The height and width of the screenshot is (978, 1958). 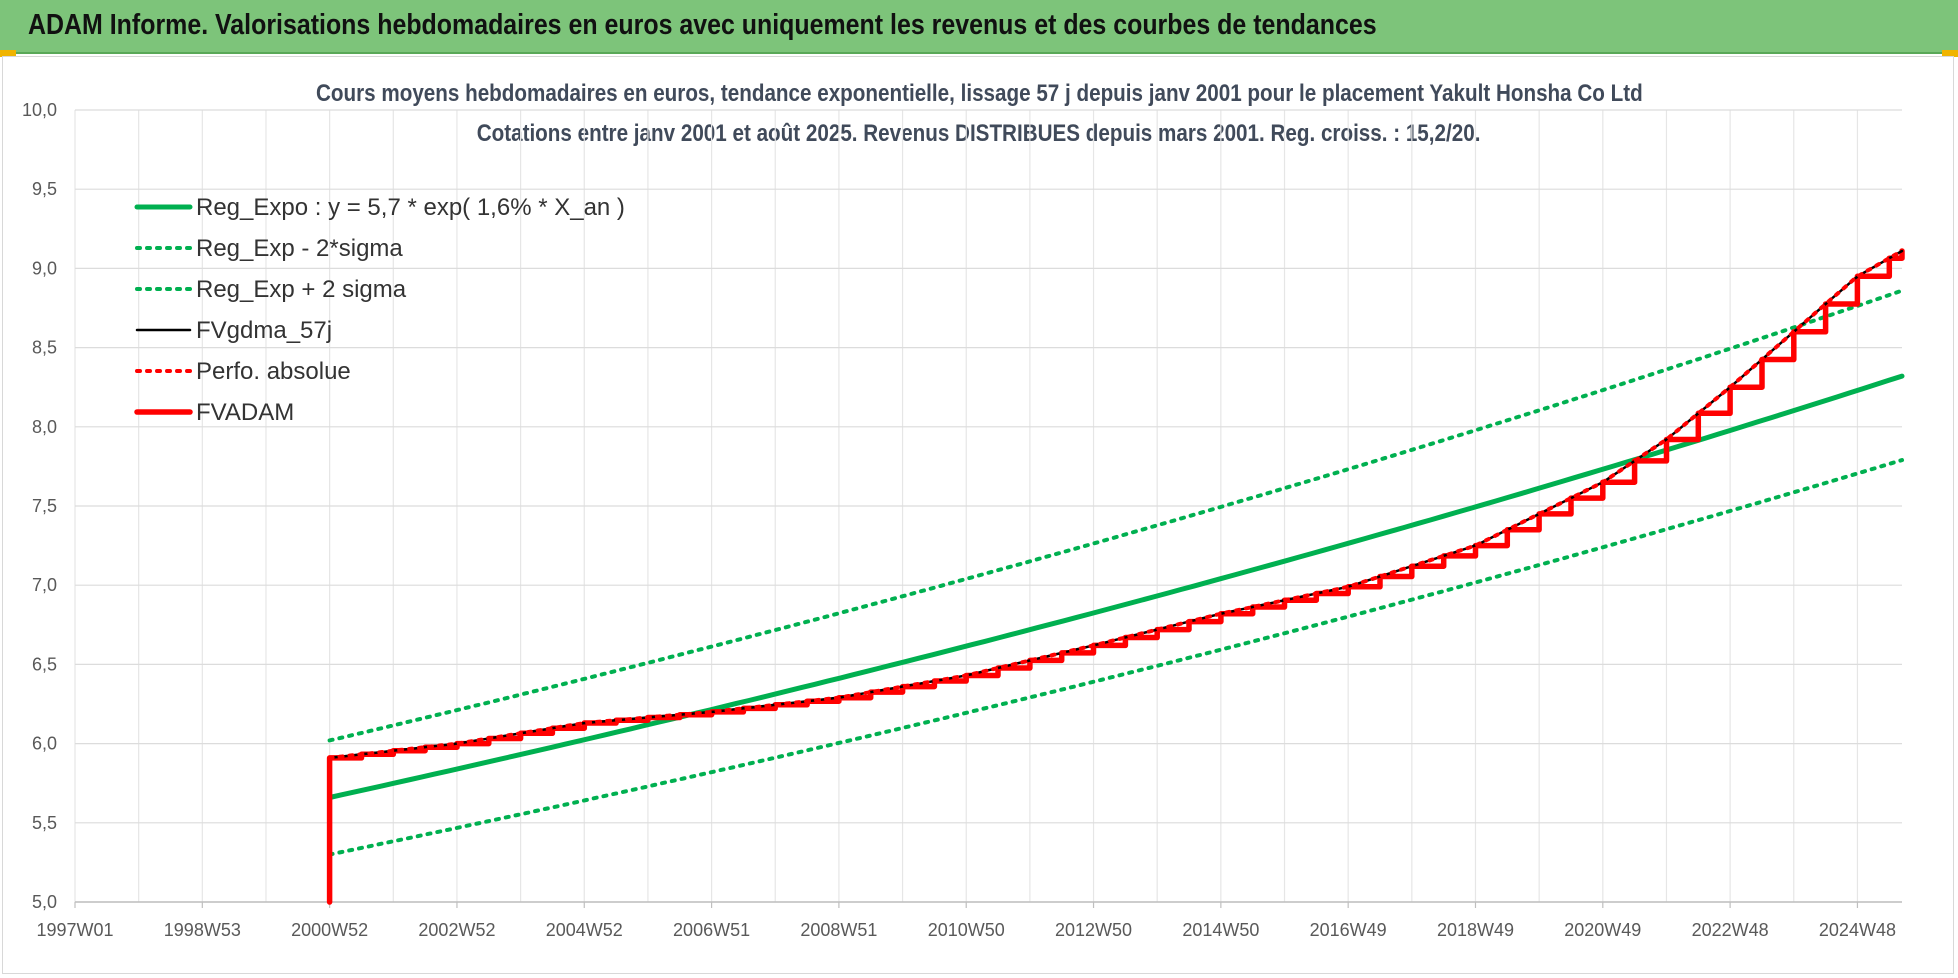 I want to click on x-tick-label: 2022W48, so click(x=1730, y=930).